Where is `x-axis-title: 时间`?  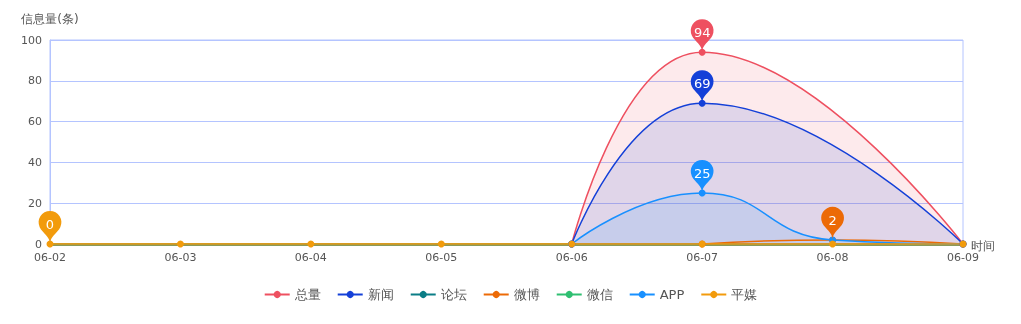
x-axis-title: 时间 is located at coordinates (983, 246).